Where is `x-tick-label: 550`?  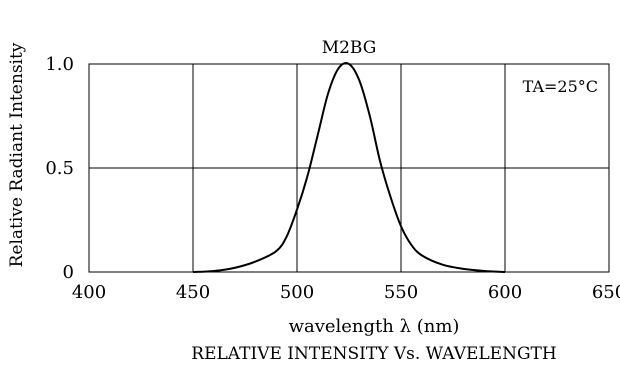 x-tick-label: 550 is located at coordinates (401, 292).